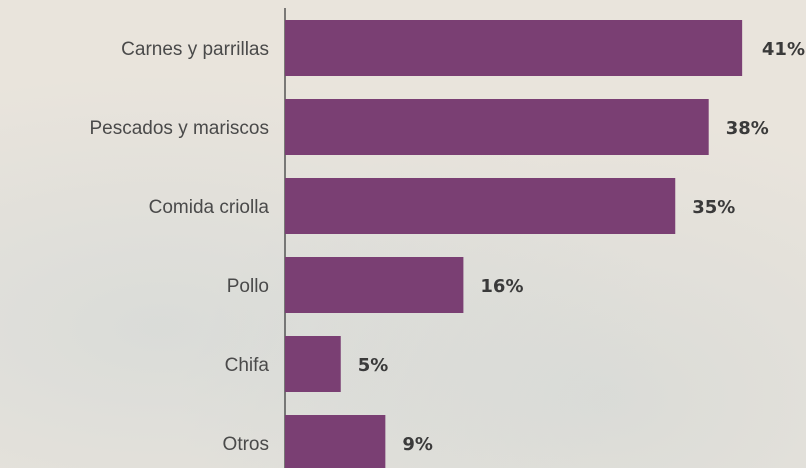  What do you see at coordinates (373, 365) in the screenshot?
I see `value-label-4: 5%` at bounding box center [373, 365].